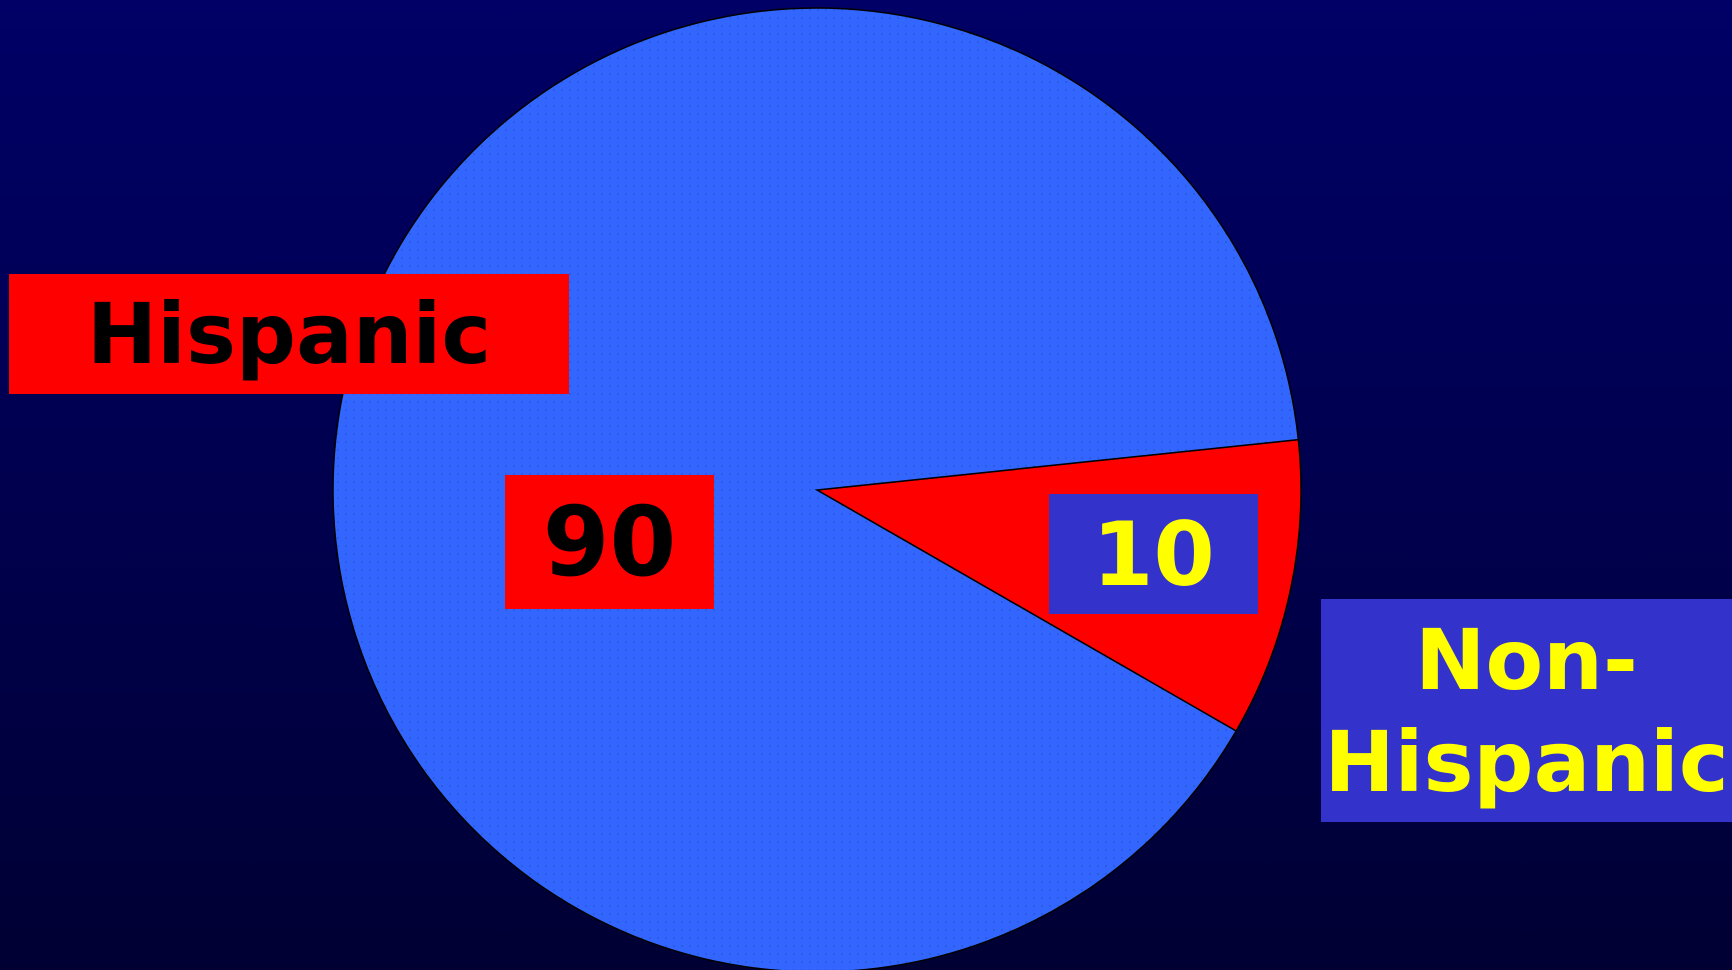 This screenshot has width=1732, height=970. What do you see at coordinates (1153, 554) in the screenshot?
I see `non-hispanic-value-label: 10` at bounding box center [1153, 554].